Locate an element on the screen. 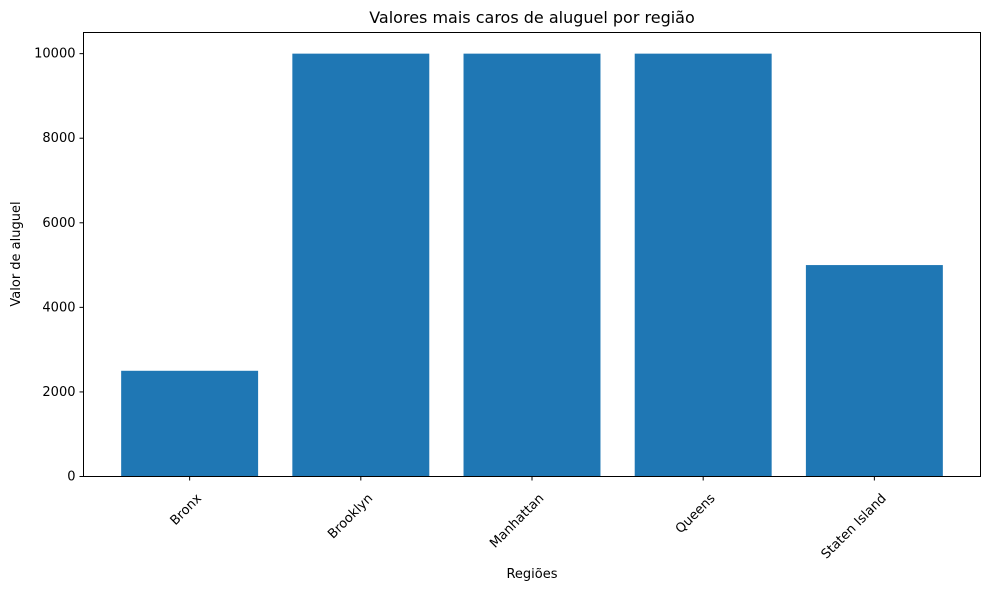 This screenshot has width=989, height=590. x-axis-label: Regiões is located at coordinates (531, 574).